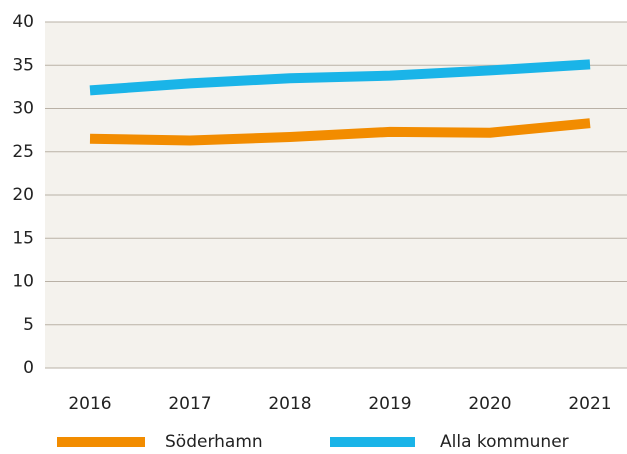 This screenshot has height=454, width=627. I want to click on y-tick-label: 40, so click(23, 22).